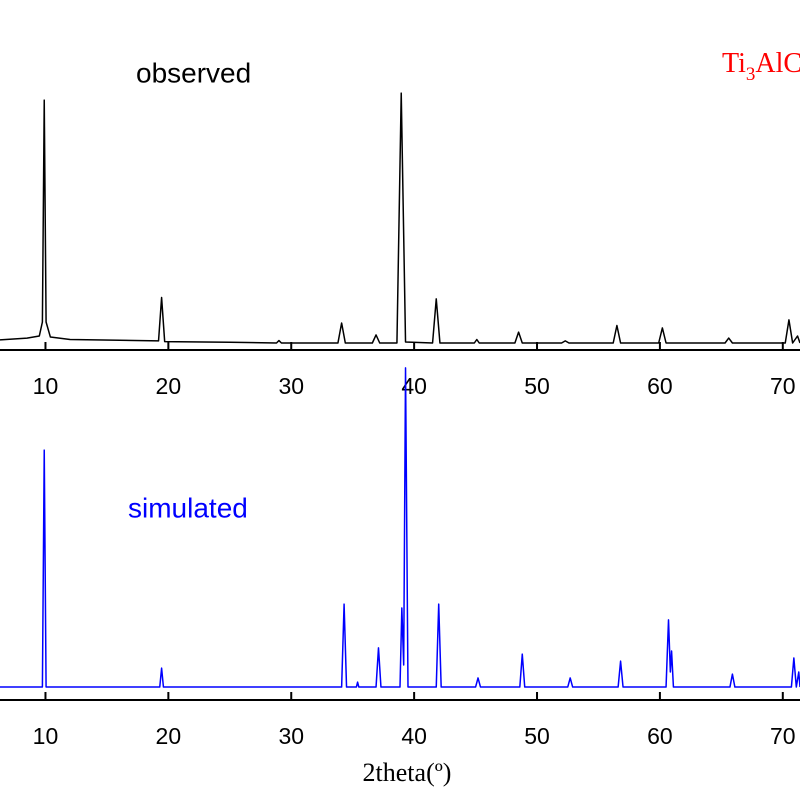  What do you see at coordinates (188, 507) in the screenshot?
I see `annotation: simulated` at bounding box center [188, 507].